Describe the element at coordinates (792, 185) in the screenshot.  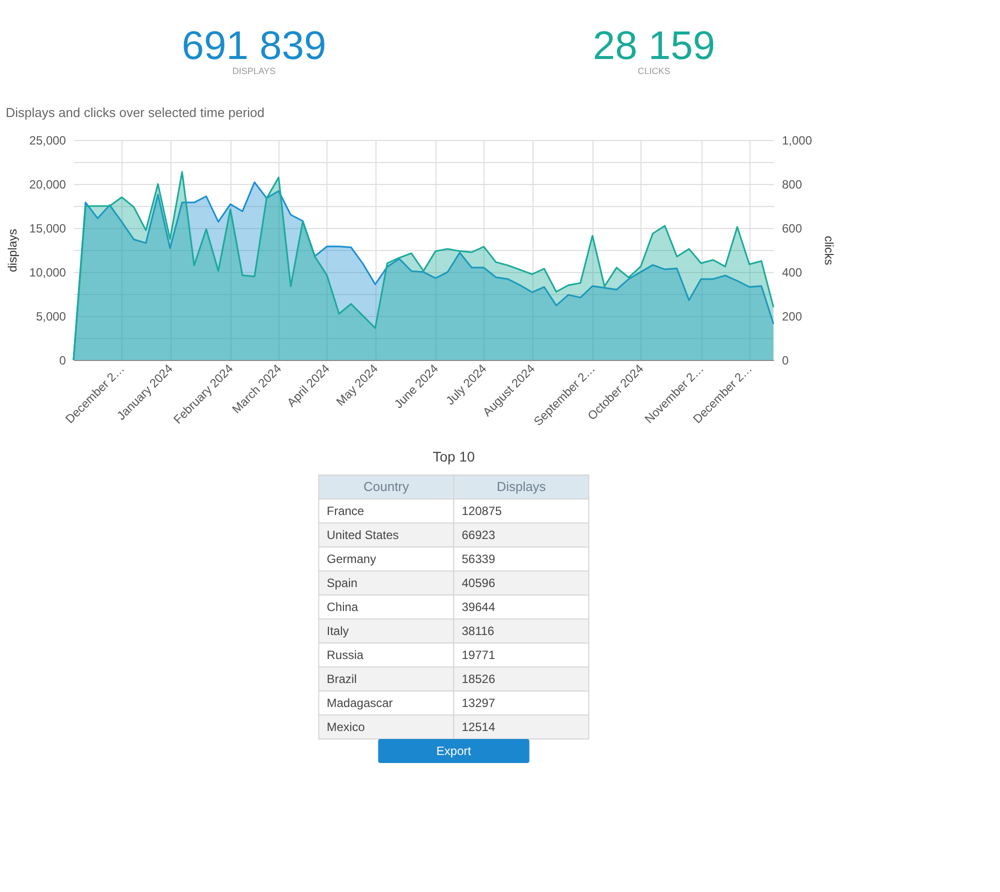
I see `y2-tick-label: 800` at that location.